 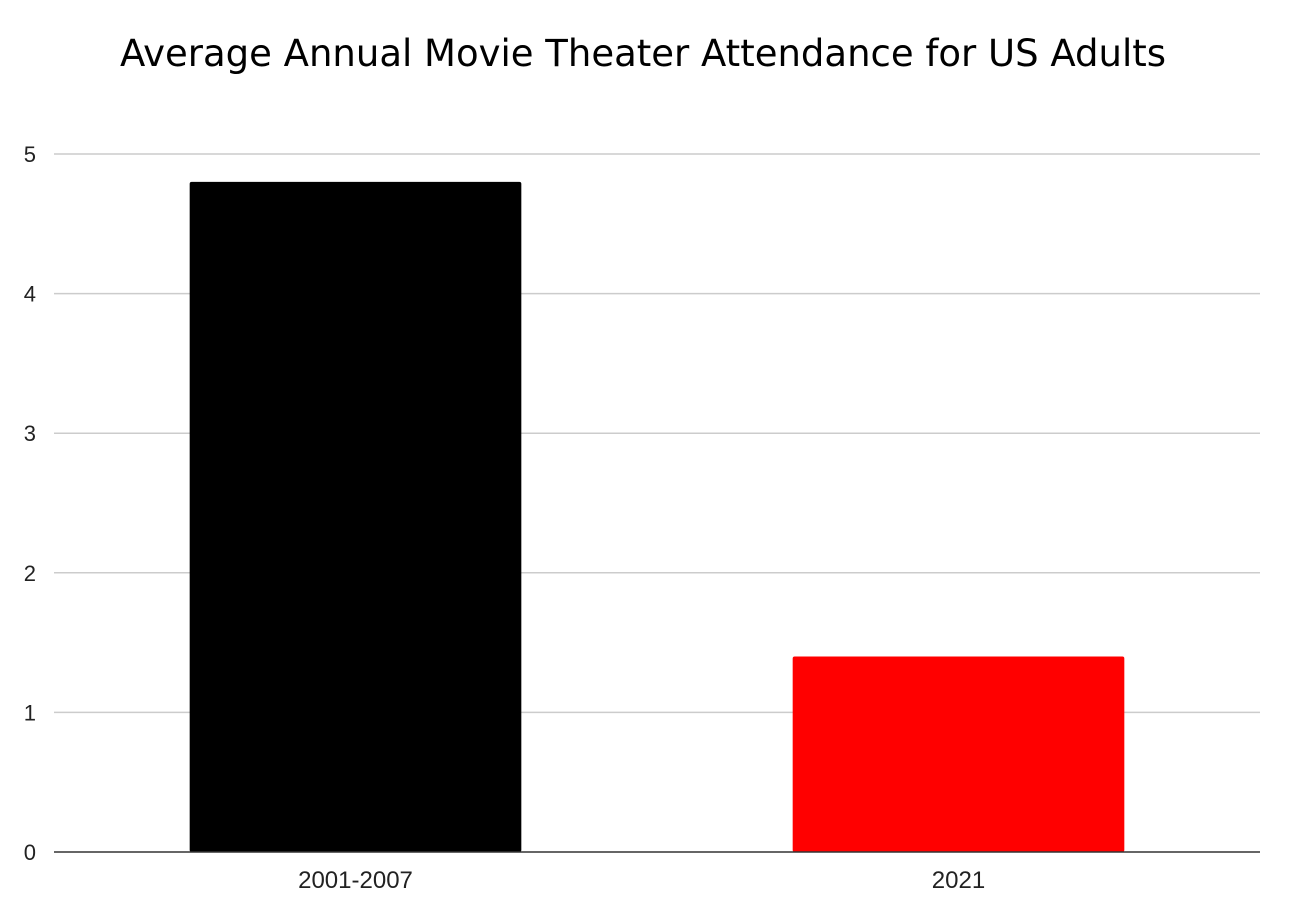 I want to click on y-tick-label: 5, so click(x=30, y=154).